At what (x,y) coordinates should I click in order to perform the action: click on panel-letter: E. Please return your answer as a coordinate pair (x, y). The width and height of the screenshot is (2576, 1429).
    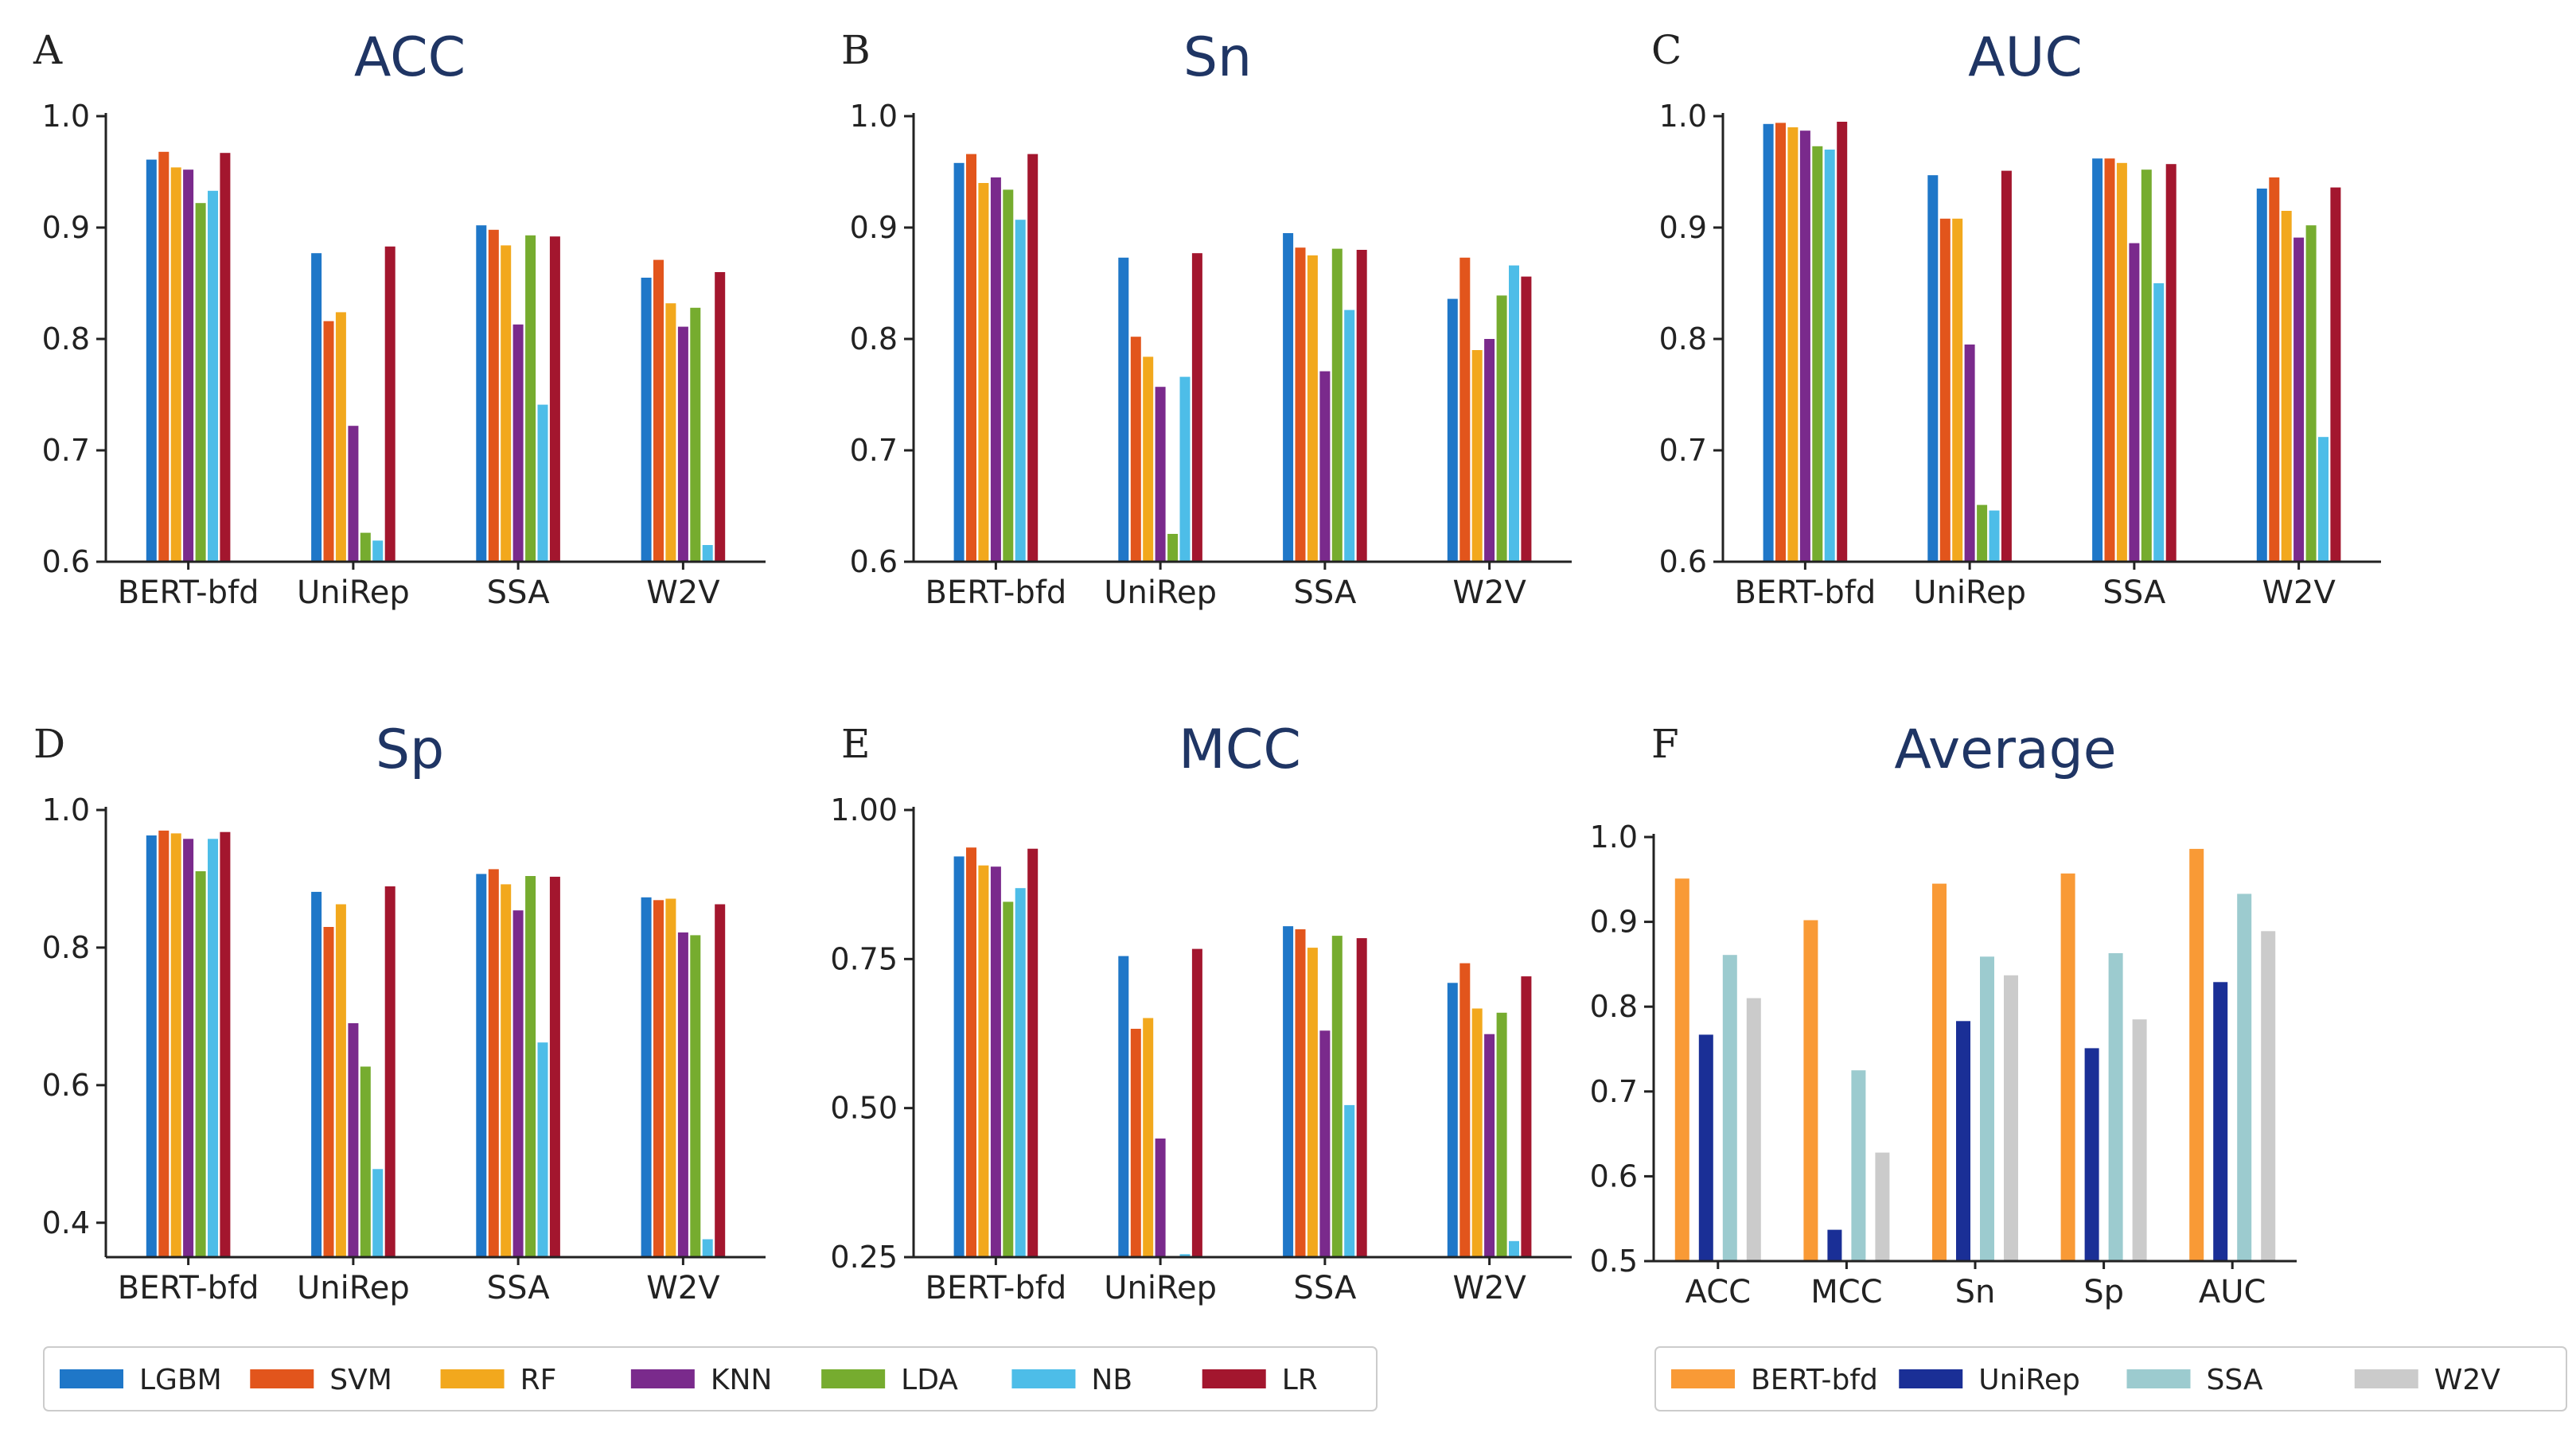
    Looking at the image, I should click on (856, 744).